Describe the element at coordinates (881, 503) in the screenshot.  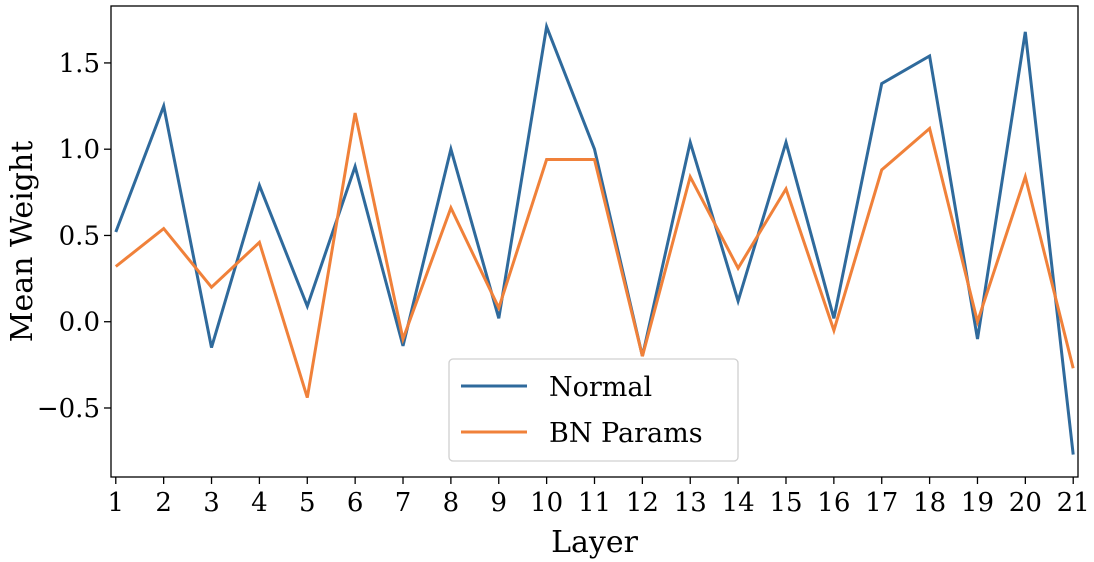
I see `x-tick-label: 17` at that location.